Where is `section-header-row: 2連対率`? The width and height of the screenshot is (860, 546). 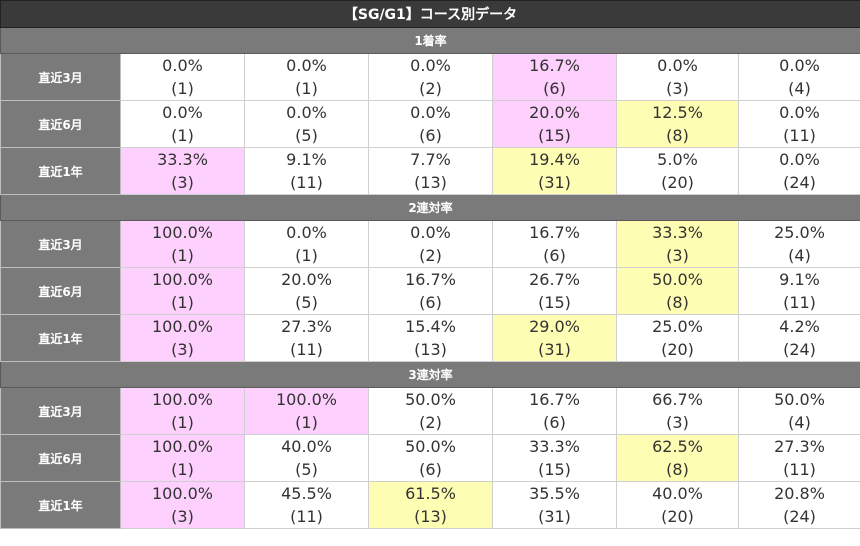 section-header-row: 2連対率 is located at coordinates (430, 207).